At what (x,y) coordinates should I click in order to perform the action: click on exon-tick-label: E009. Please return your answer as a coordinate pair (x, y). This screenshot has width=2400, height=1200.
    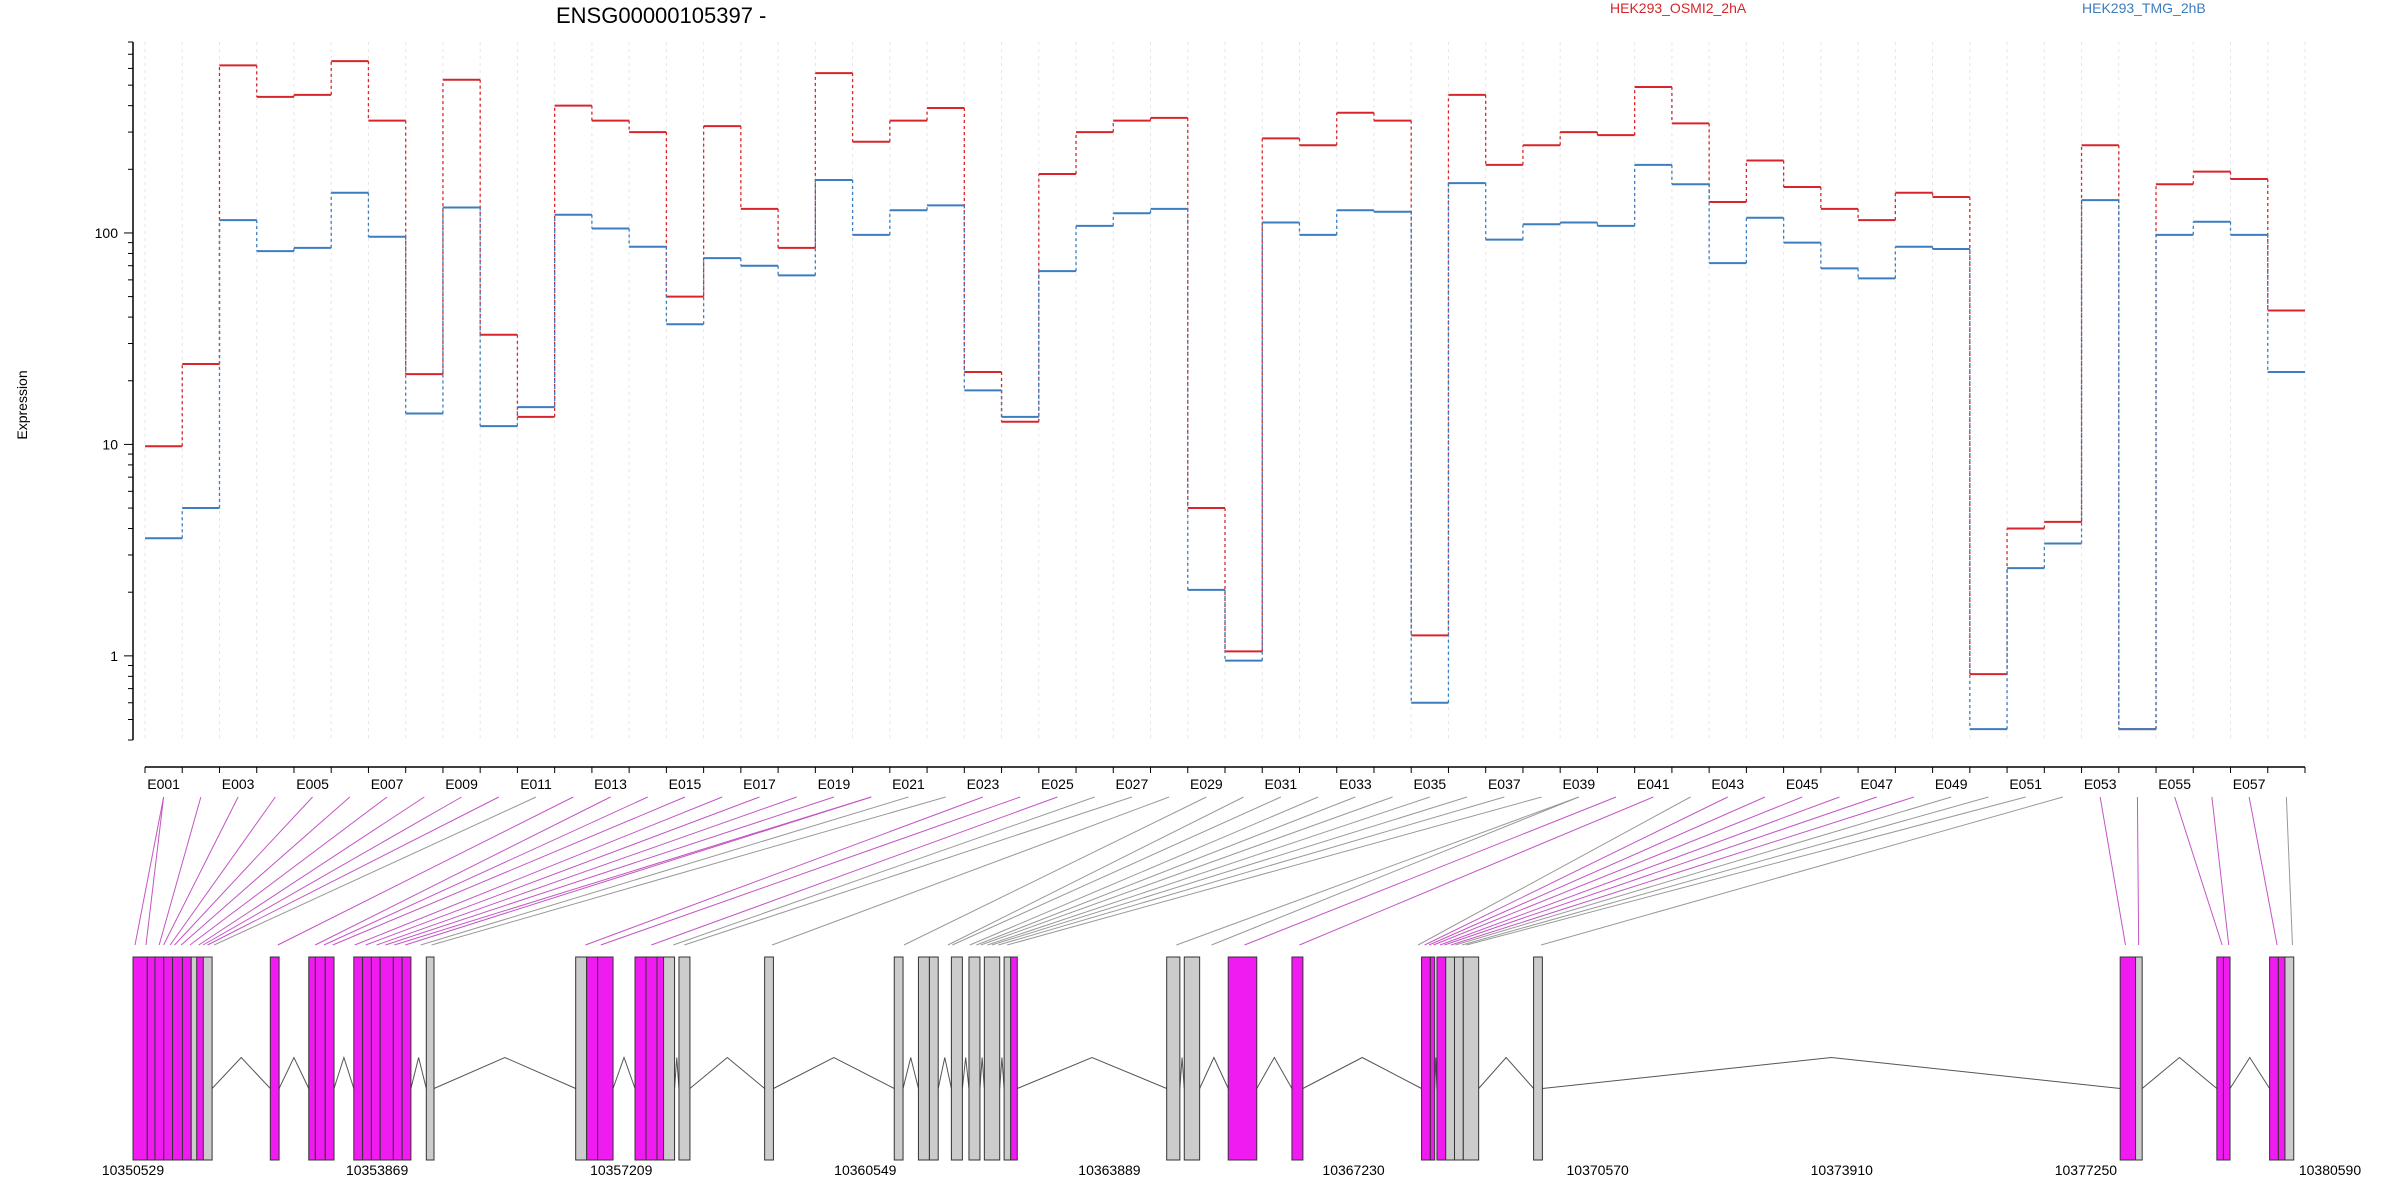
    Looking at the image, I should click on (461, 784).